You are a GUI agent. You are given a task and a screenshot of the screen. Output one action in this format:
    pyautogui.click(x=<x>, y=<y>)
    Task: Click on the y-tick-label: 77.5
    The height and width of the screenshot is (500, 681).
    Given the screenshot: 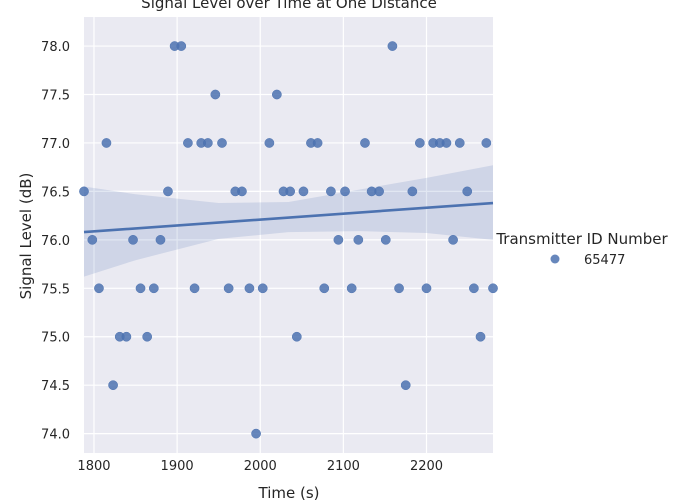 What is the action you would take?
    pyautogui.click(x=55, y=96)
    